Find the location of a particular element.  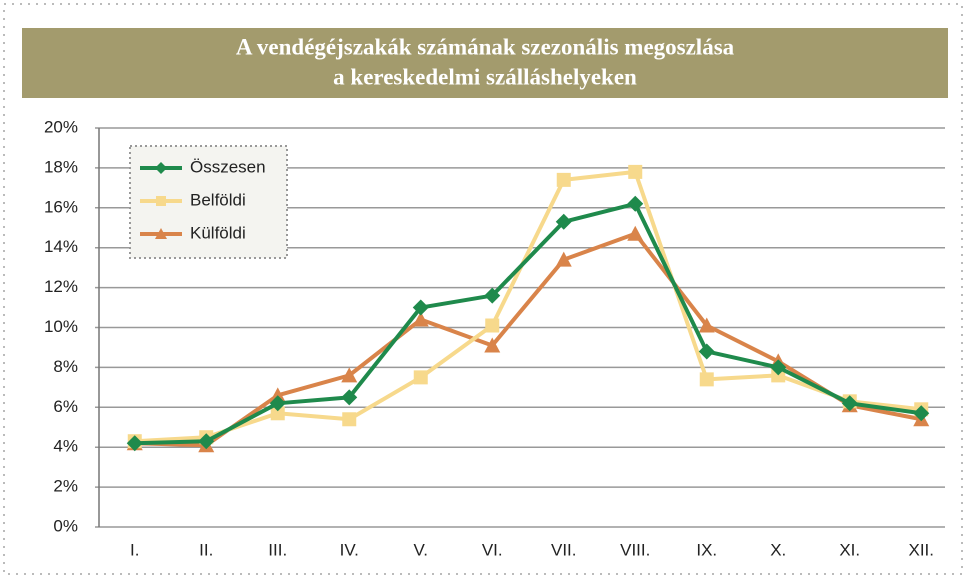

x-tick-label: I. is located at coordinates (134, 549).